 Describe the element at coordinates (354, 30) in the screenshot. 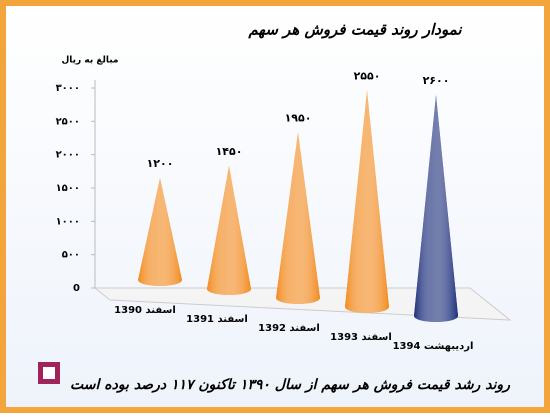

I see `chart-title: نمودار روند قیمت فروش هر سهم` at that location.